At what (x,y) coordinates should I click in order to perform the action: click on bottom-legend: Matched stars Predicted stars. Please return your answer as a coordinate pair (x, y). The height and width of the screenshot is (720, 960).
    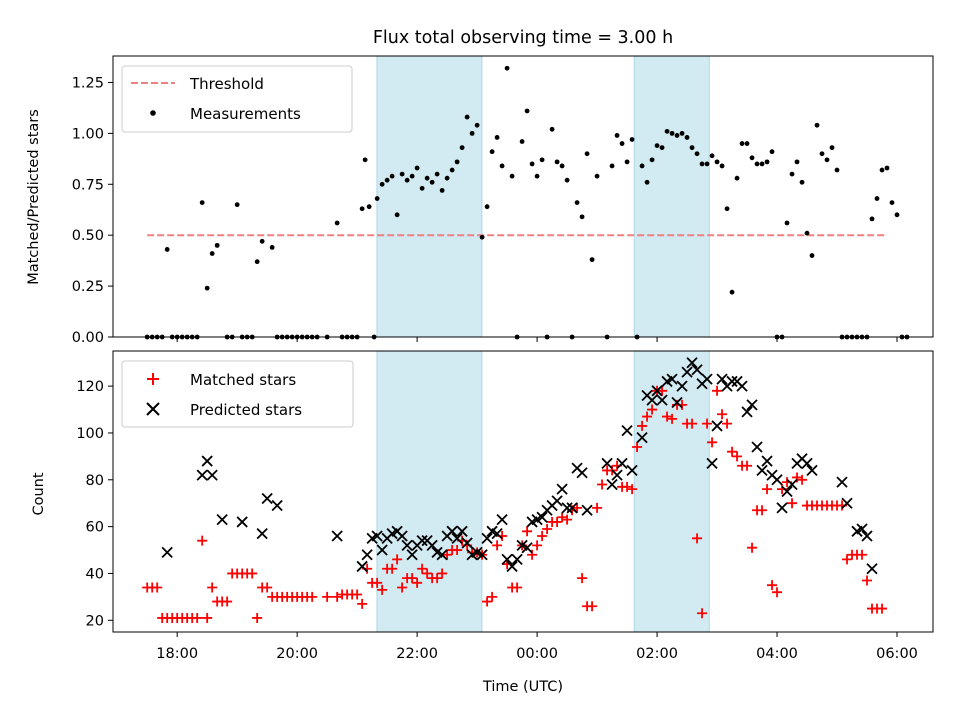
    Looking at the image, I should click on (237, 394).